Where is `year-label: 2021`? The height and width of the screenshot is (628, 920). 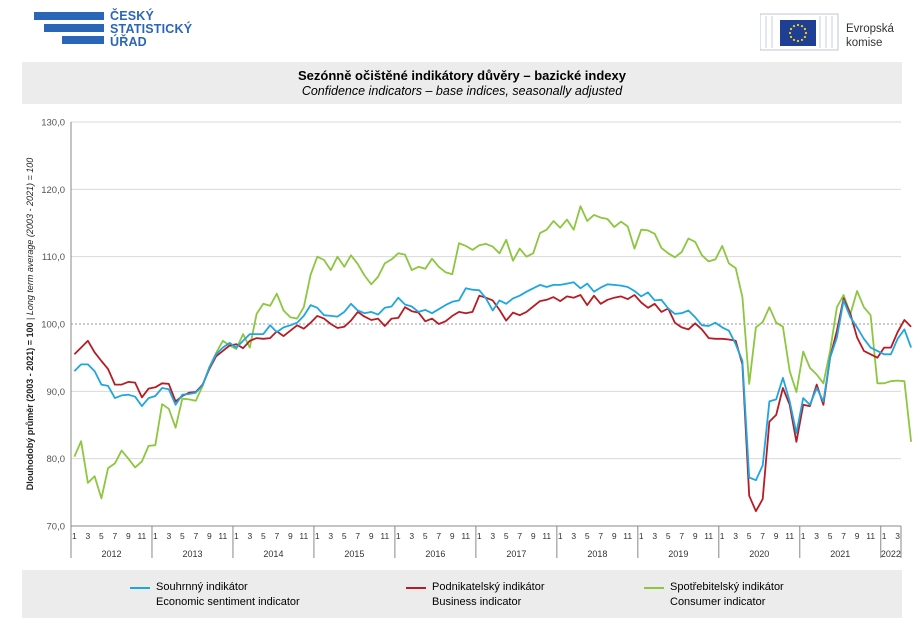 year-label: 2021 is located at coordinates (840, 554).